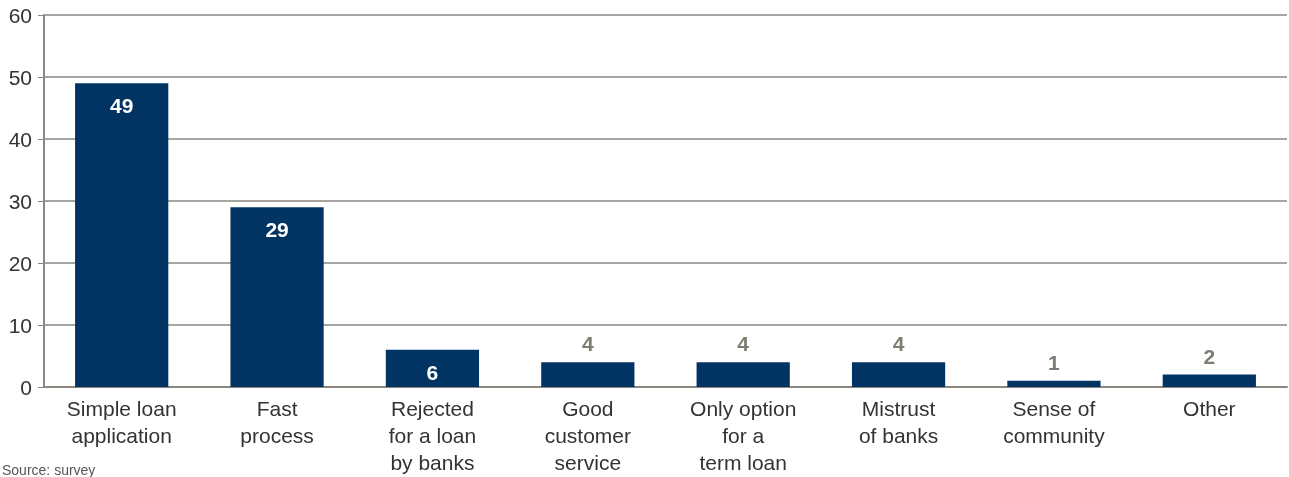 This screenshot has height=477, width=1289. What do you see at coordinates (277, 422) in the screenshot?
I see `x-tick-label: Fast process` at bounding box center [277, 422].